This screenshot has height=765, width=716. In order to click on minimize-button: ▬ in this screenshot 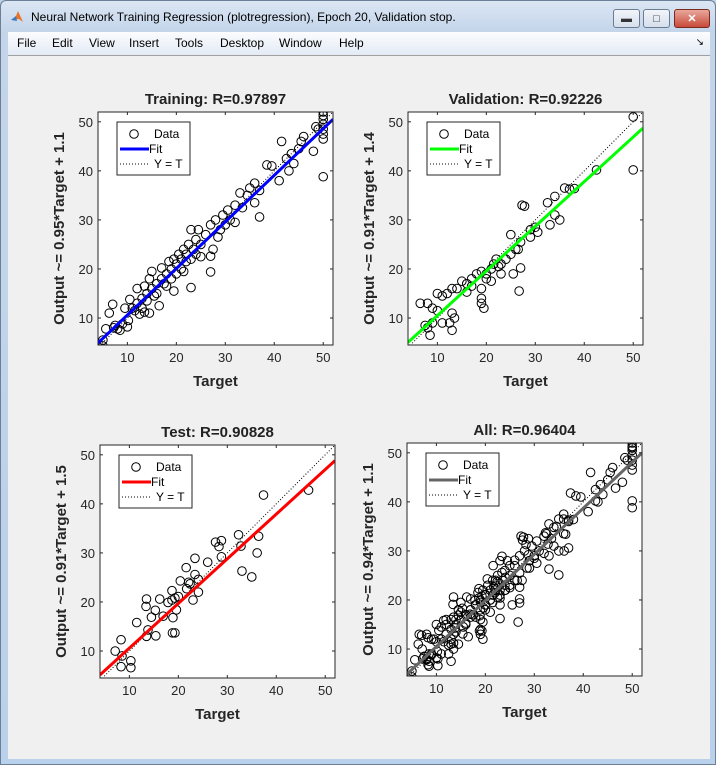, I will do `click(626, 18)`.